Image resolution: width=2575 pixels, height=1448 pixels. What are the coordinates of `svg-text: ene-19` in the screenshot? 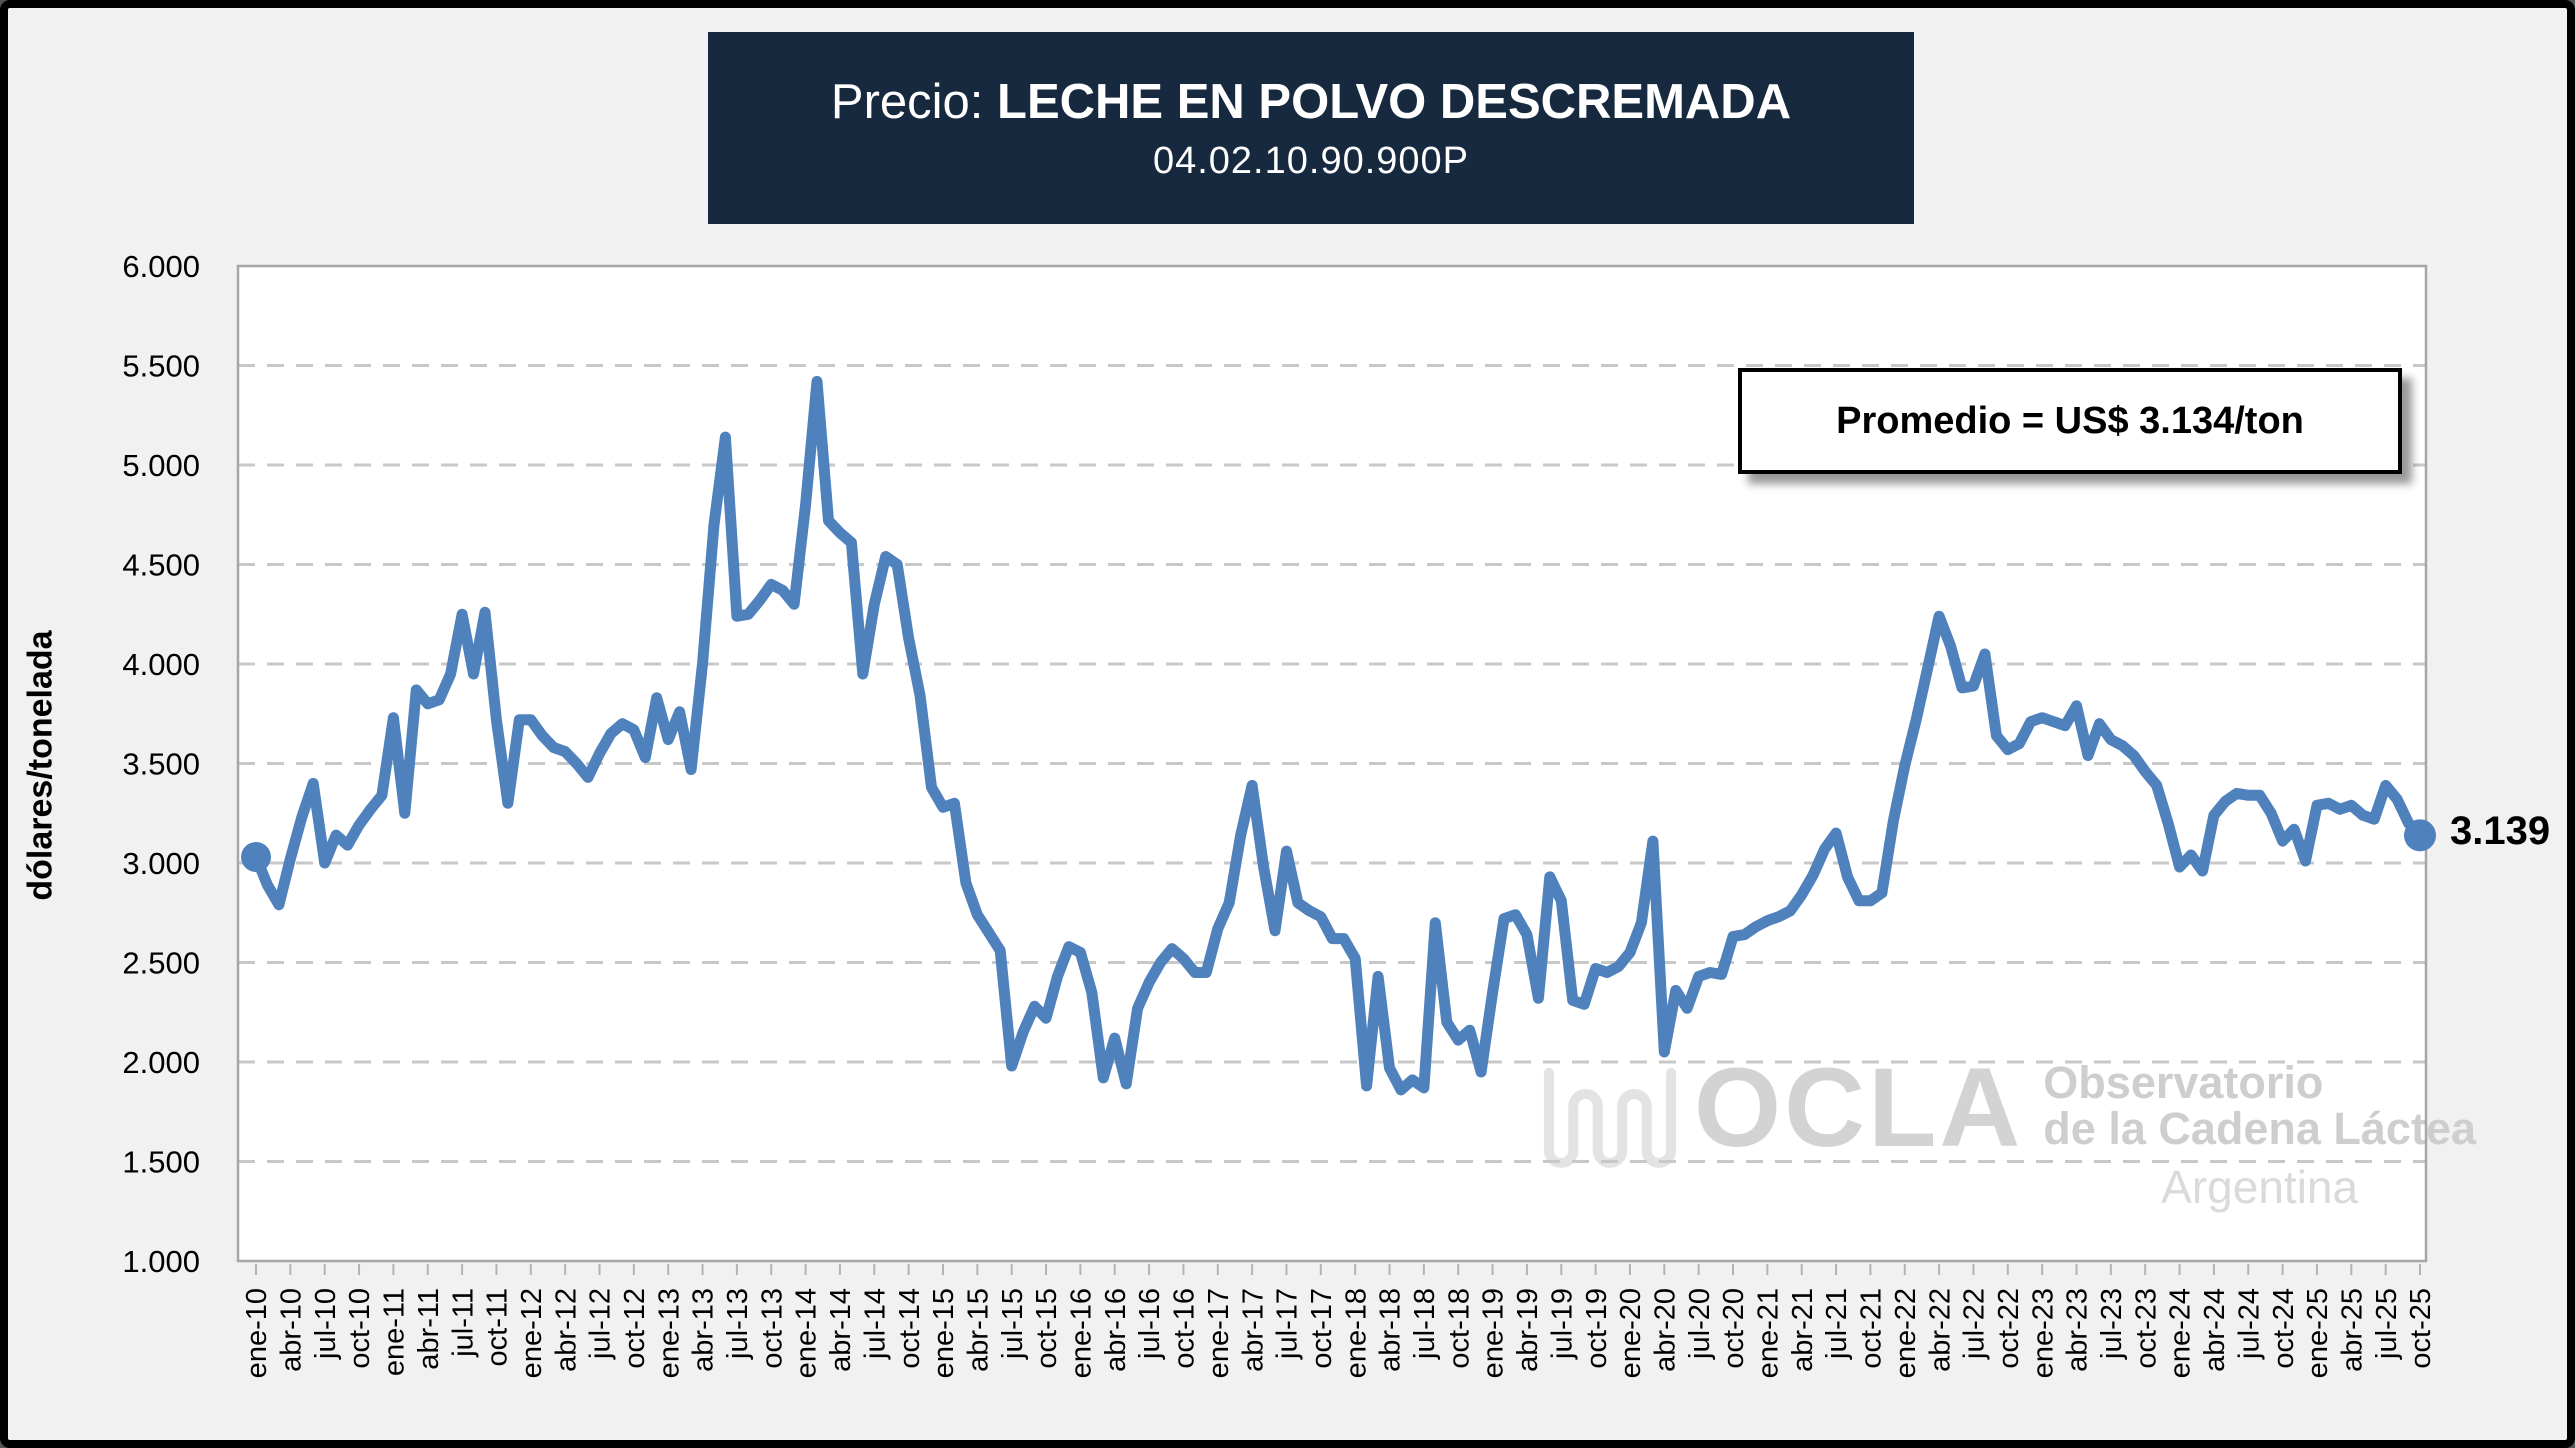 It's located at (1494, 1333).